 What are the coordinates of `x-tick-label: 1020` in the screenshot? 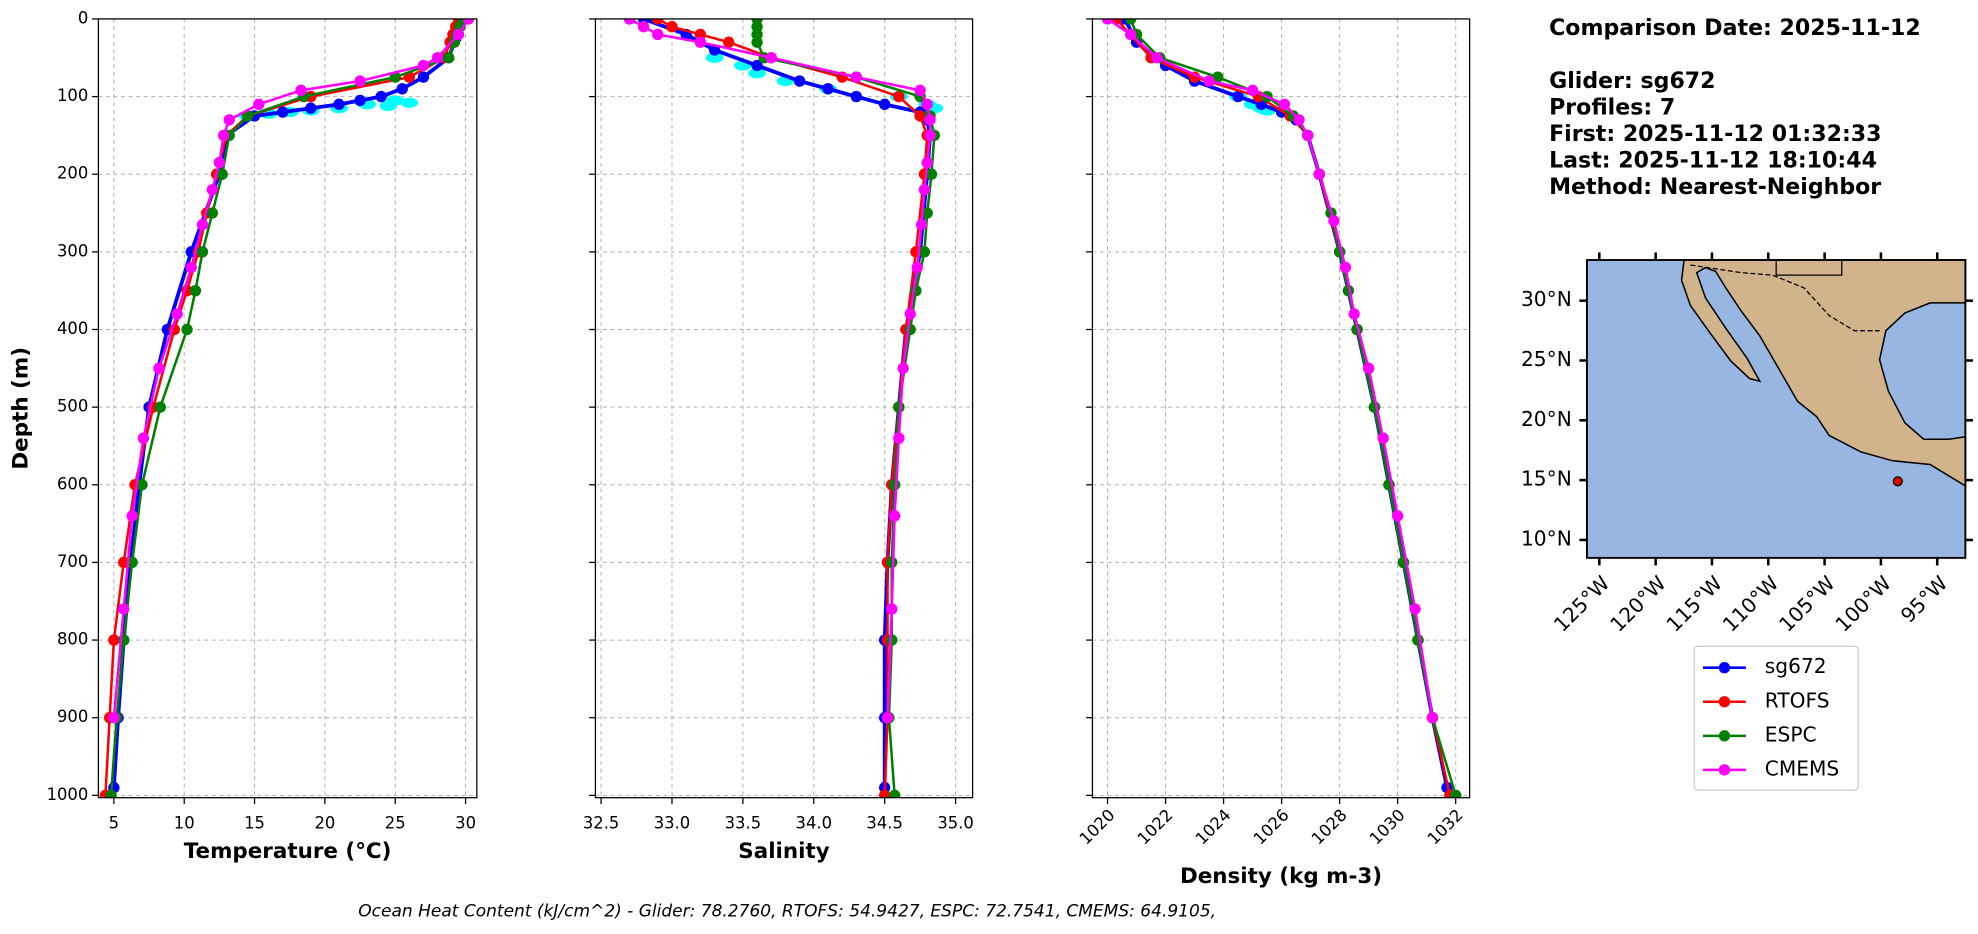 It's located at (1097, 826).